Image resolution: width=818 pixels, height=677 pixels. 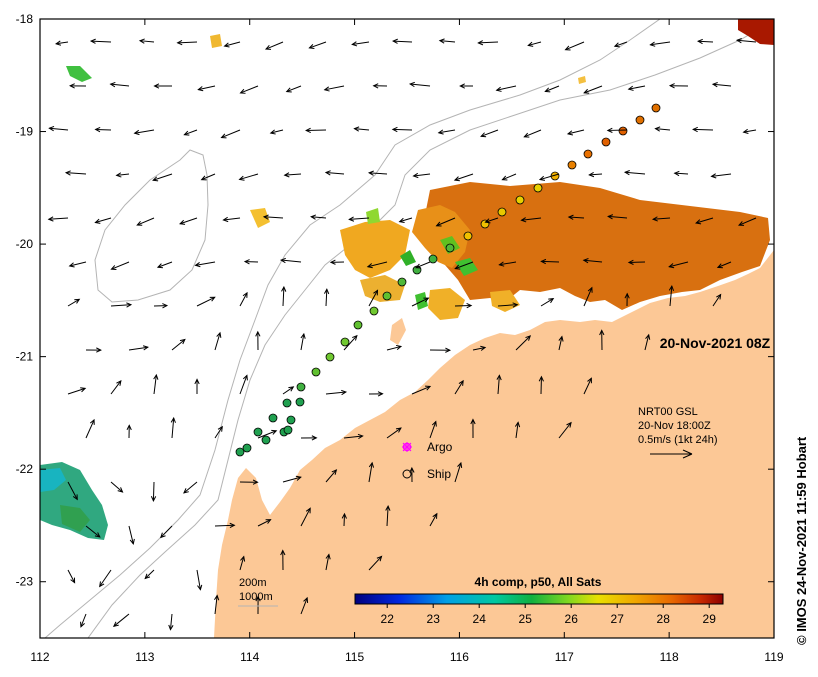 What do you see at coordinates (618, 619) in the screenshot?
I see `colorbar-tick-label: 27` at bounding box center [618, 619].